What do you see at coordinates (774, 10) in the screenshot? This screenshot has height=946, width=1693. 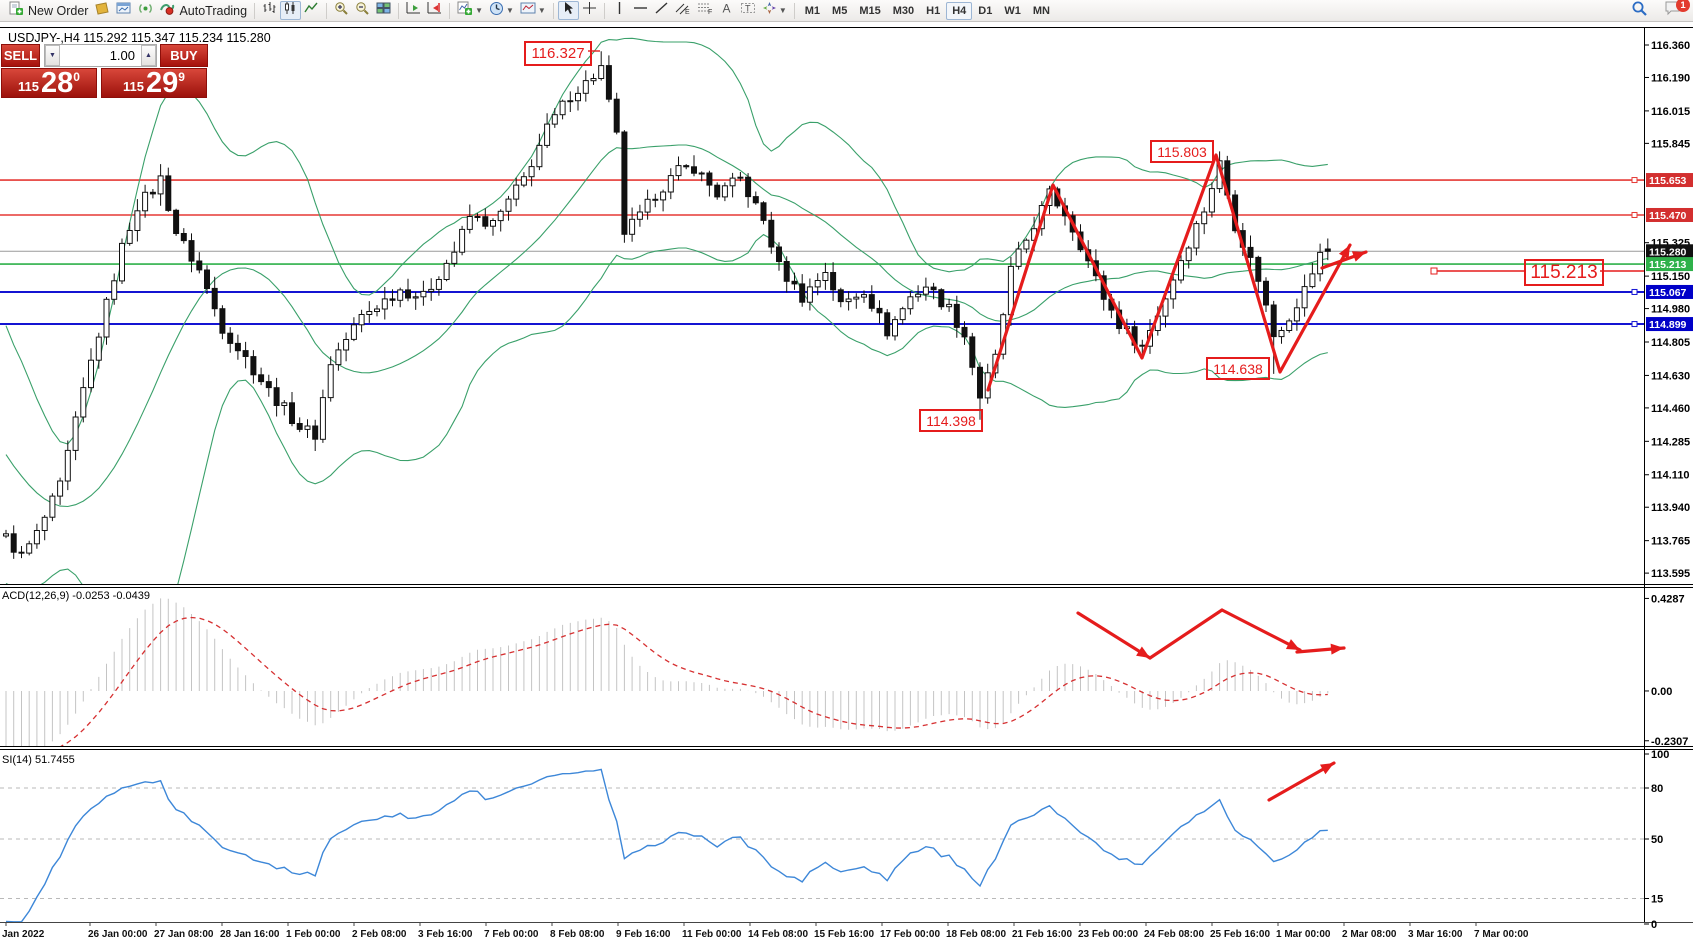 I see `arrows-button: ▼` at bounding box center [774, 10].